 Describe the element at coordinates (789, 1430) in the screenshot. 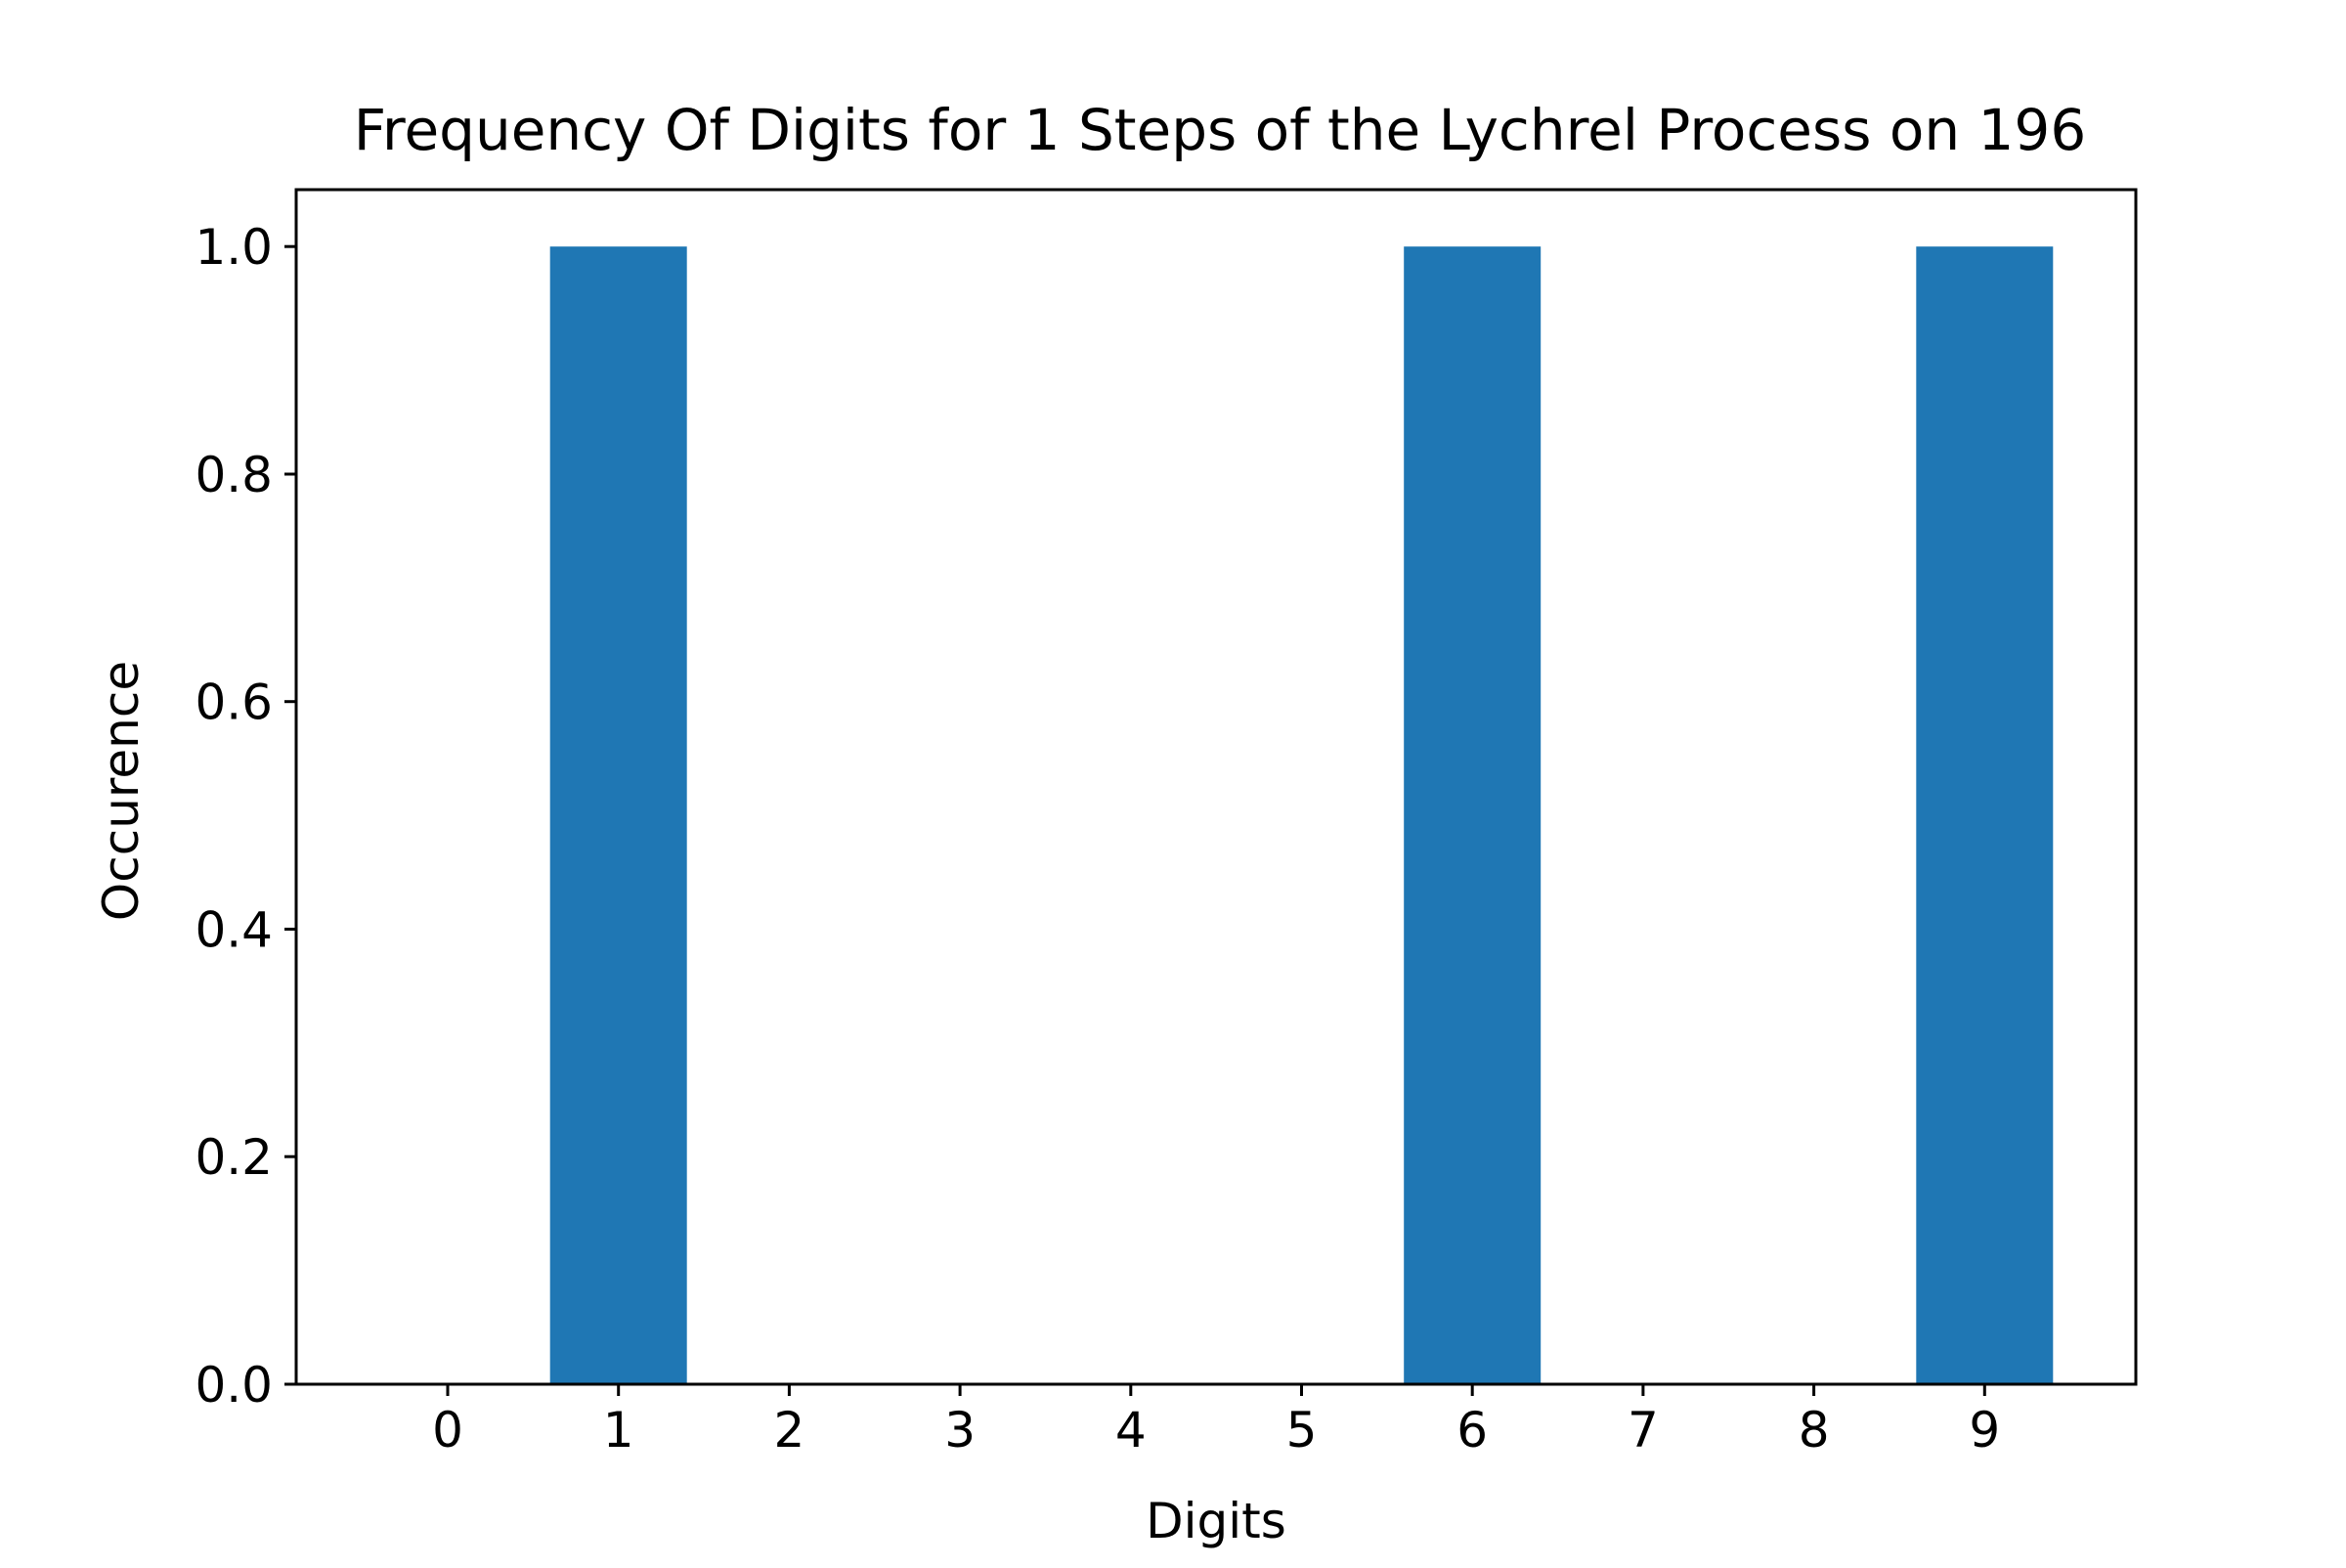

I see `x-tick-label: 2` at that location.